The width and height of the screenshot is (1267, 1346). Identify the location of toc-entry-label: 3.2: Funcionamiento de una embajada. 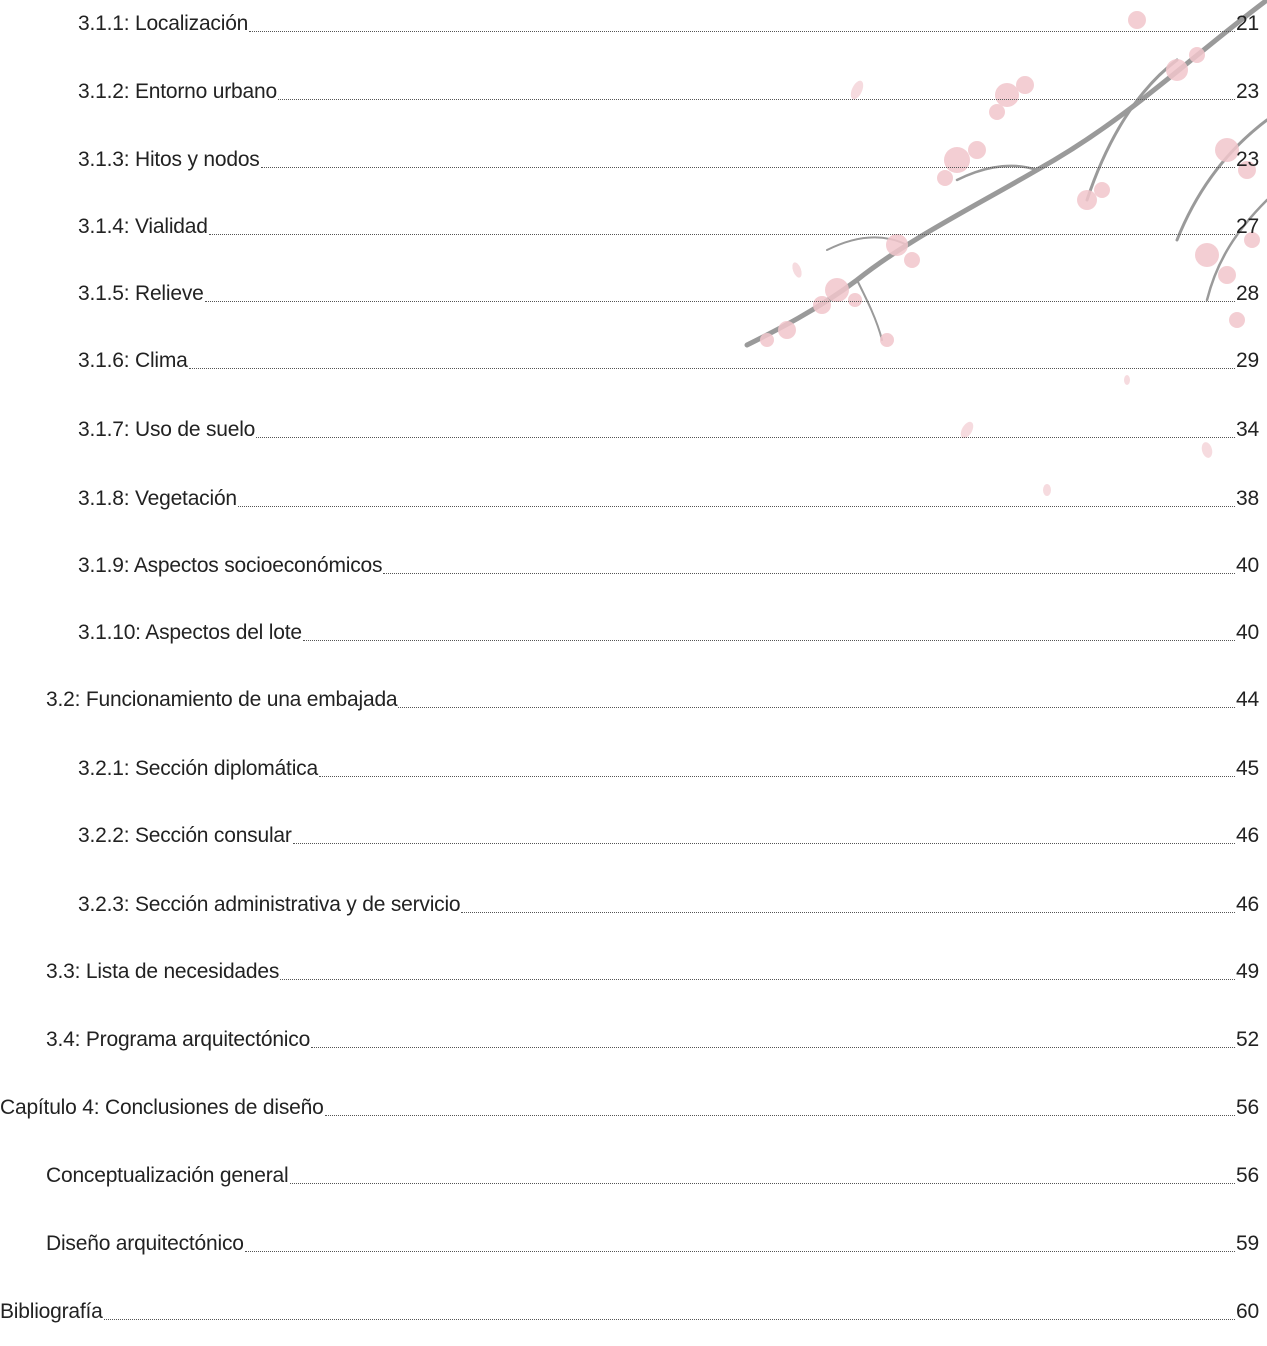
(222, 699).